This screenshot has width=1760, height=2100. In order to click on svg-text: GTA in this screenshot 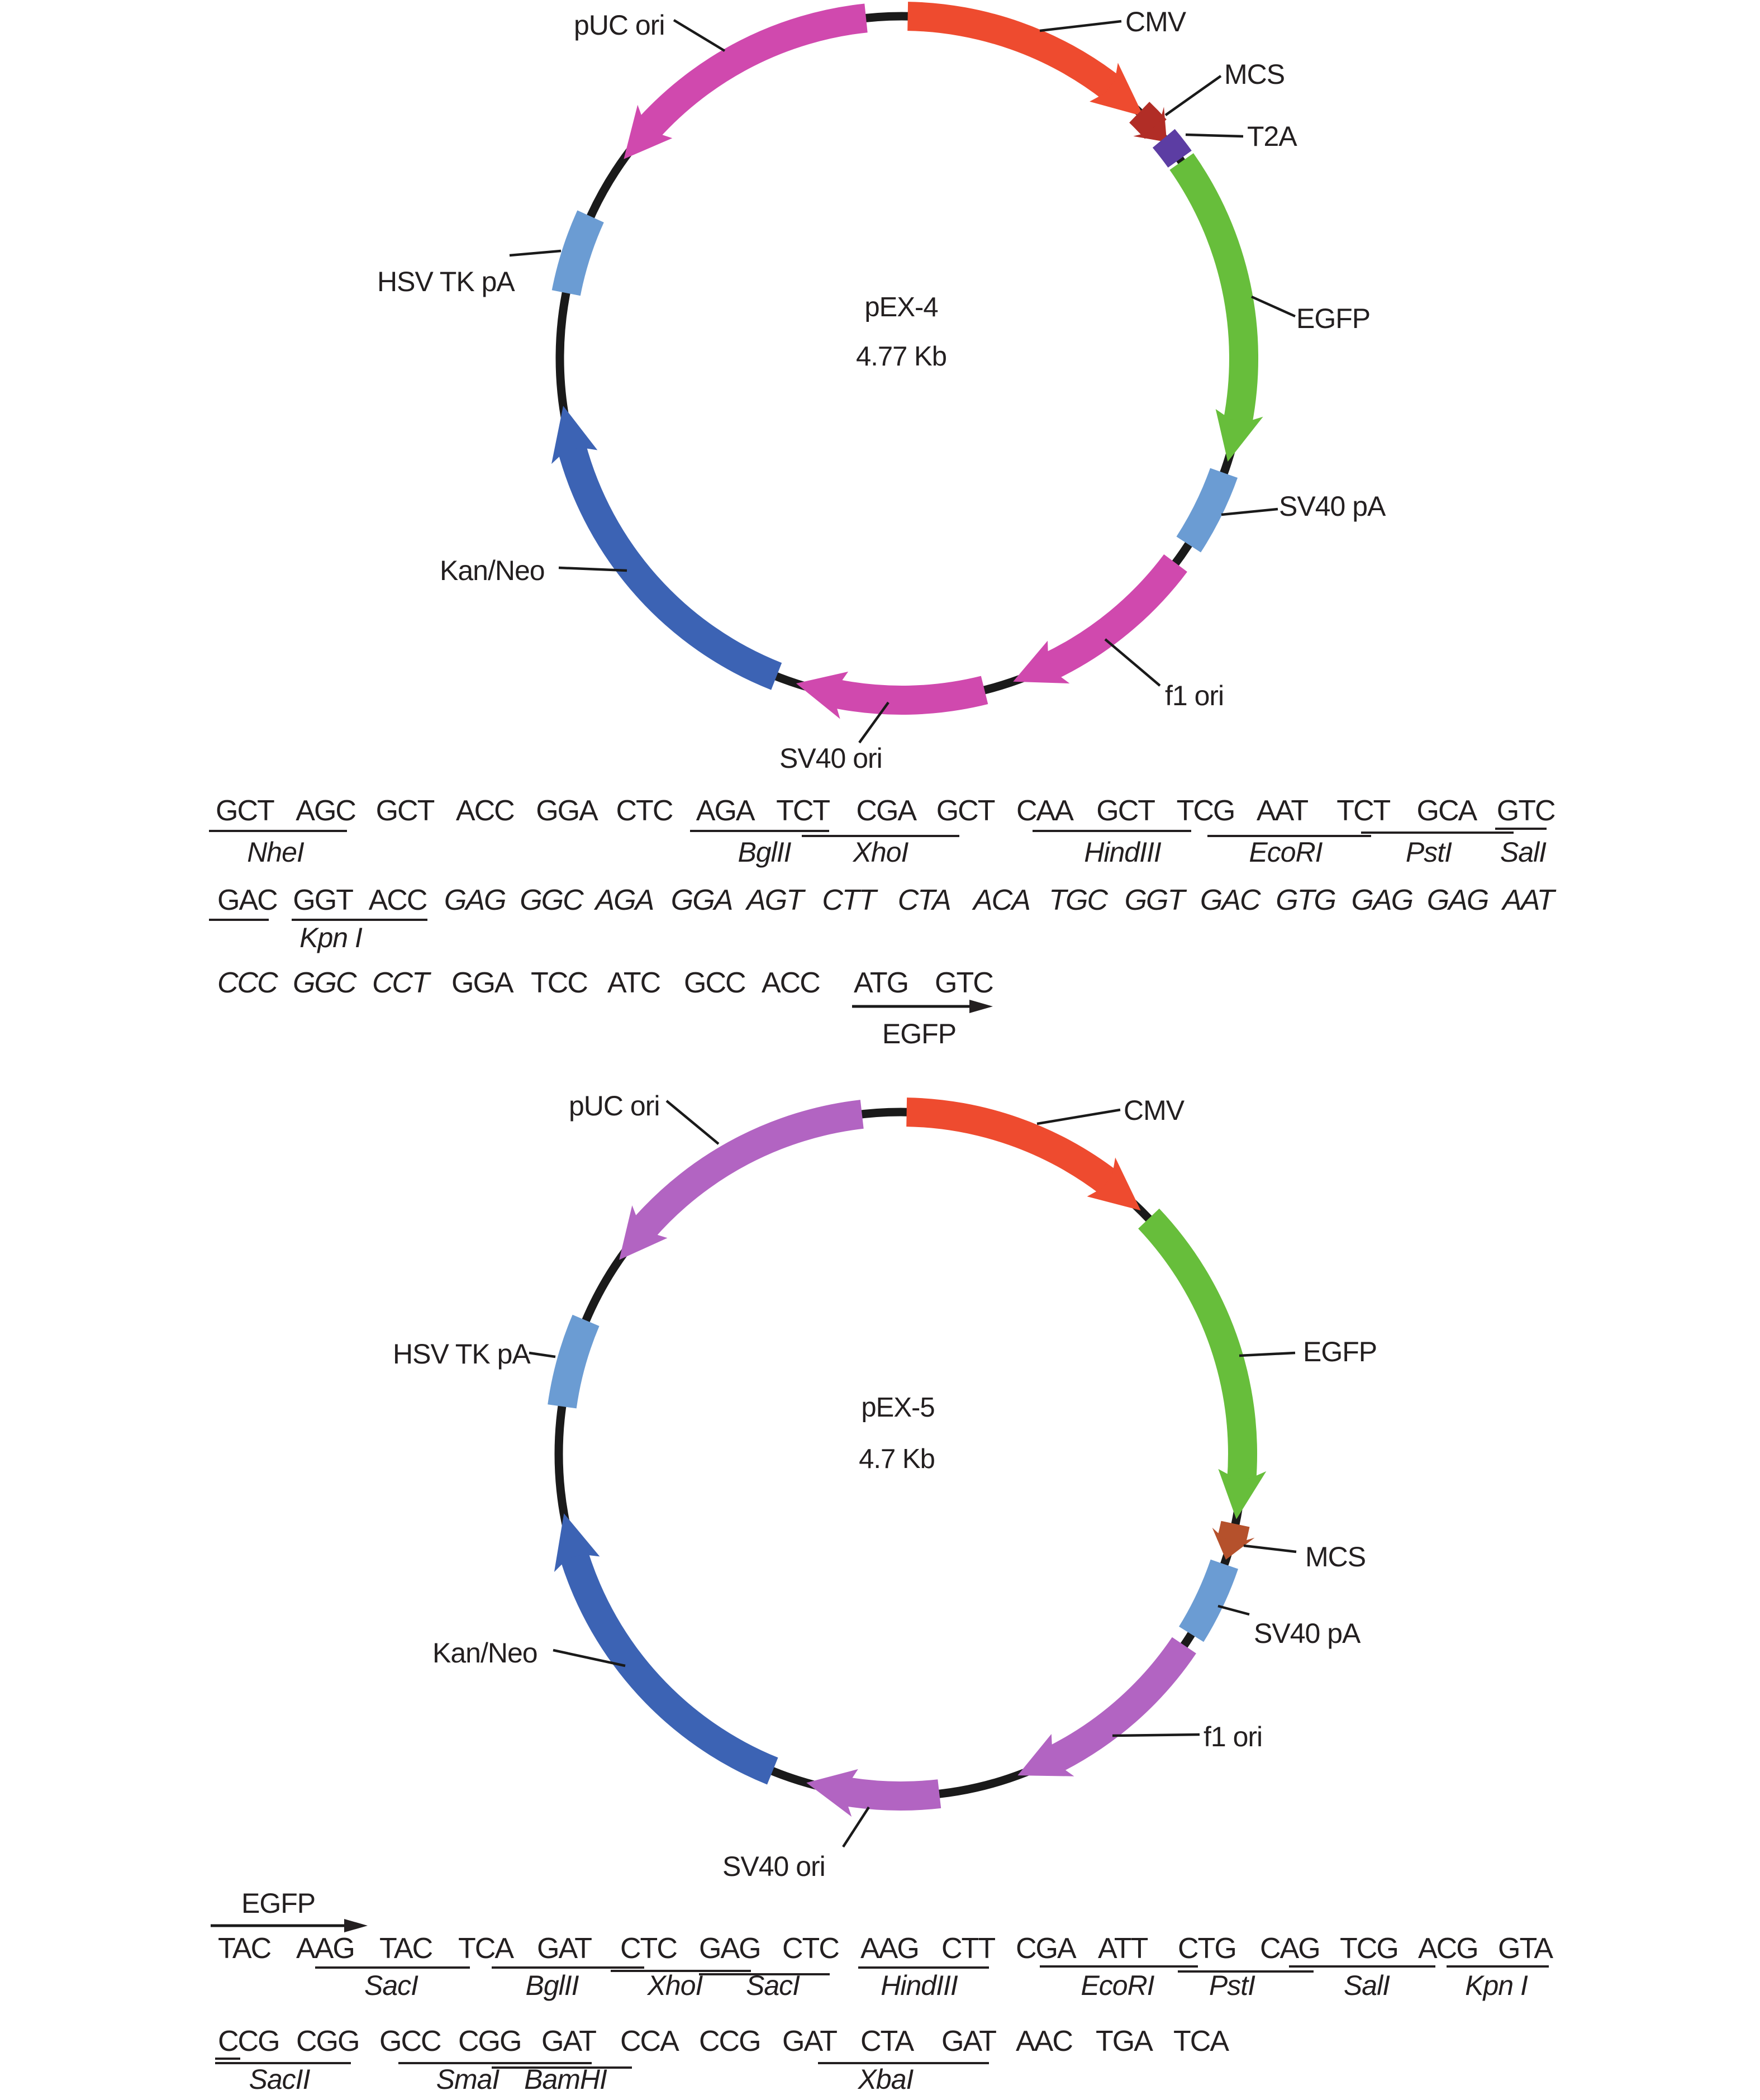, I will do `click(1525, 1948)`.